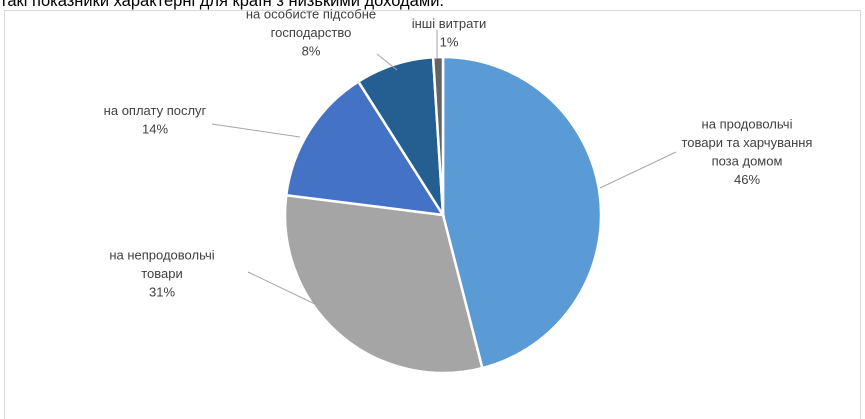 This screenshot has width=865, height=419. Describe the element at coordinates (162, 292) in the screenshot. I see `slice-value-label: 31%` at that location.